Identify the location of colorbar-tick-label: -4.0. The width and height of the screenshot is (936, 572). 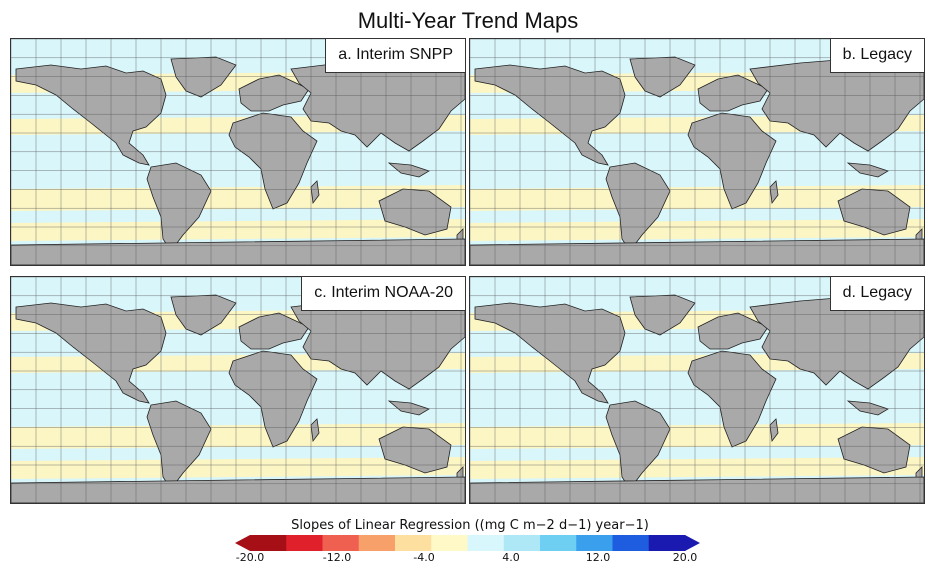
(424, 557).